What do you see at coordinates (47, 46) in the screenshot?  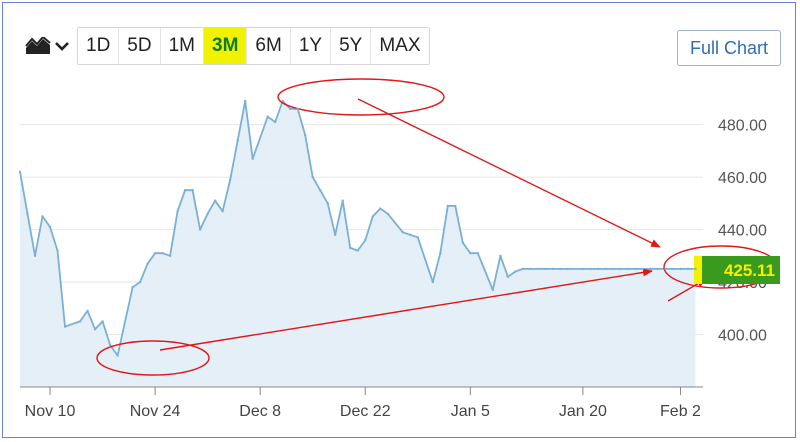 I see `chart-type-selector` at bounding box center [47, 46].